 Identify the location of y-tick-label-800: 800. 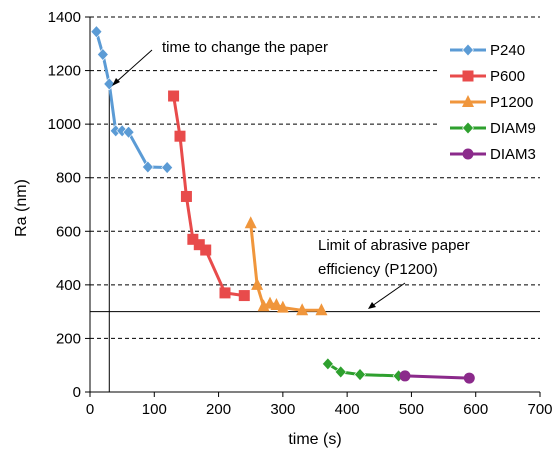
(68, 178).